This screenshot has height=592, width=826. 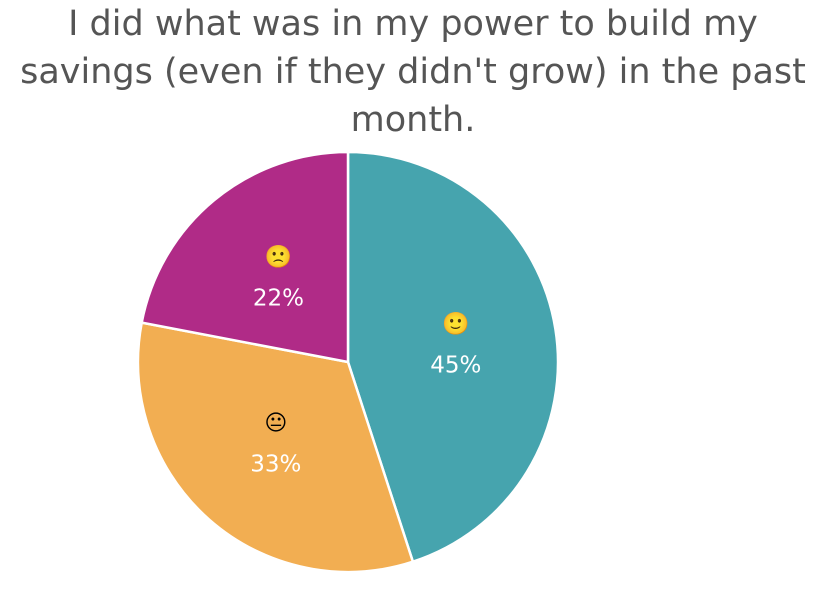 What do you see at coordinates (278, 257) in the screenshot?
I see `slice-emoji: 🙁` at bounding box center [278, 257].